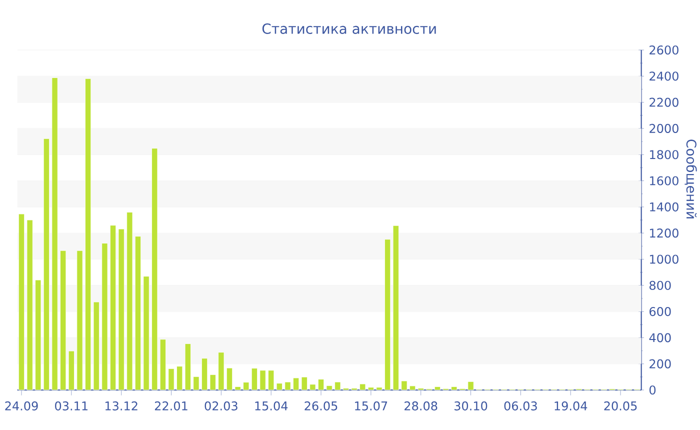  Describe the element at coordinates (349, 28) in the screenshot. I see `chart-title: Статистика активности` at that location.